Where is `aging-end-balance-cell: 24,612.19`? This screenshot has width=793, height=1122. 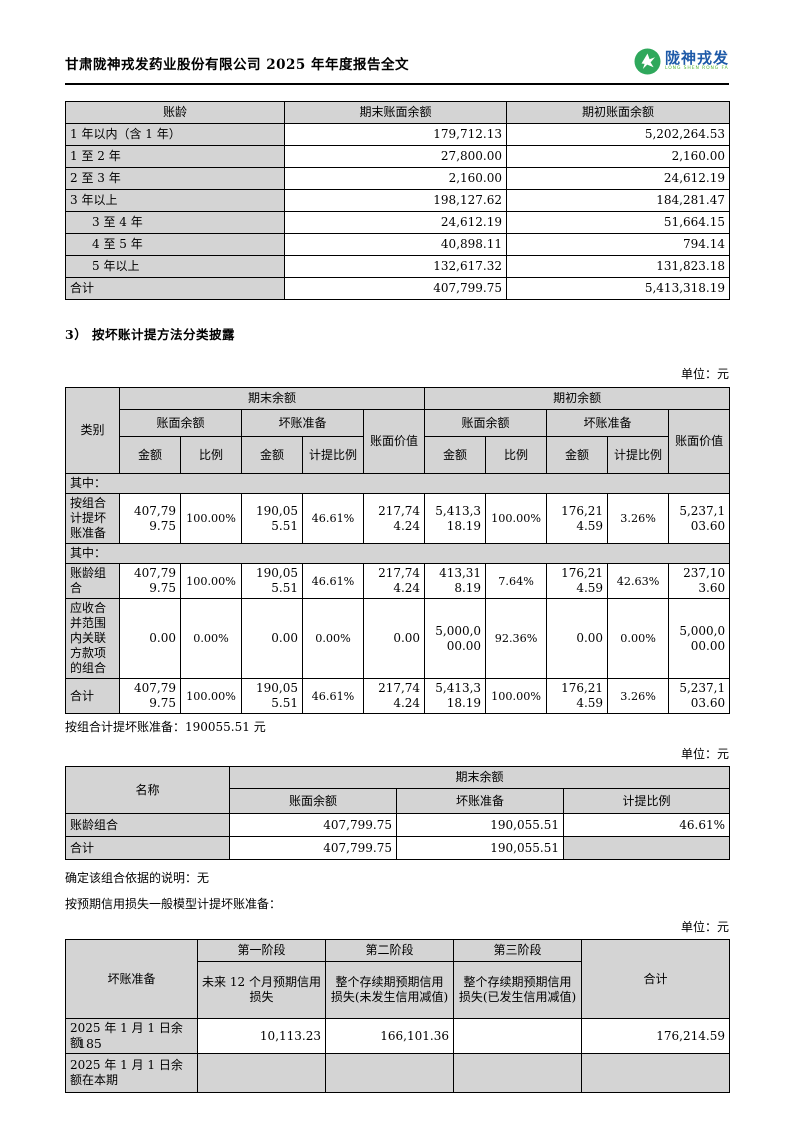
aging-end-balance-cell: 24,612.19 is located at coordinates (395, 222).